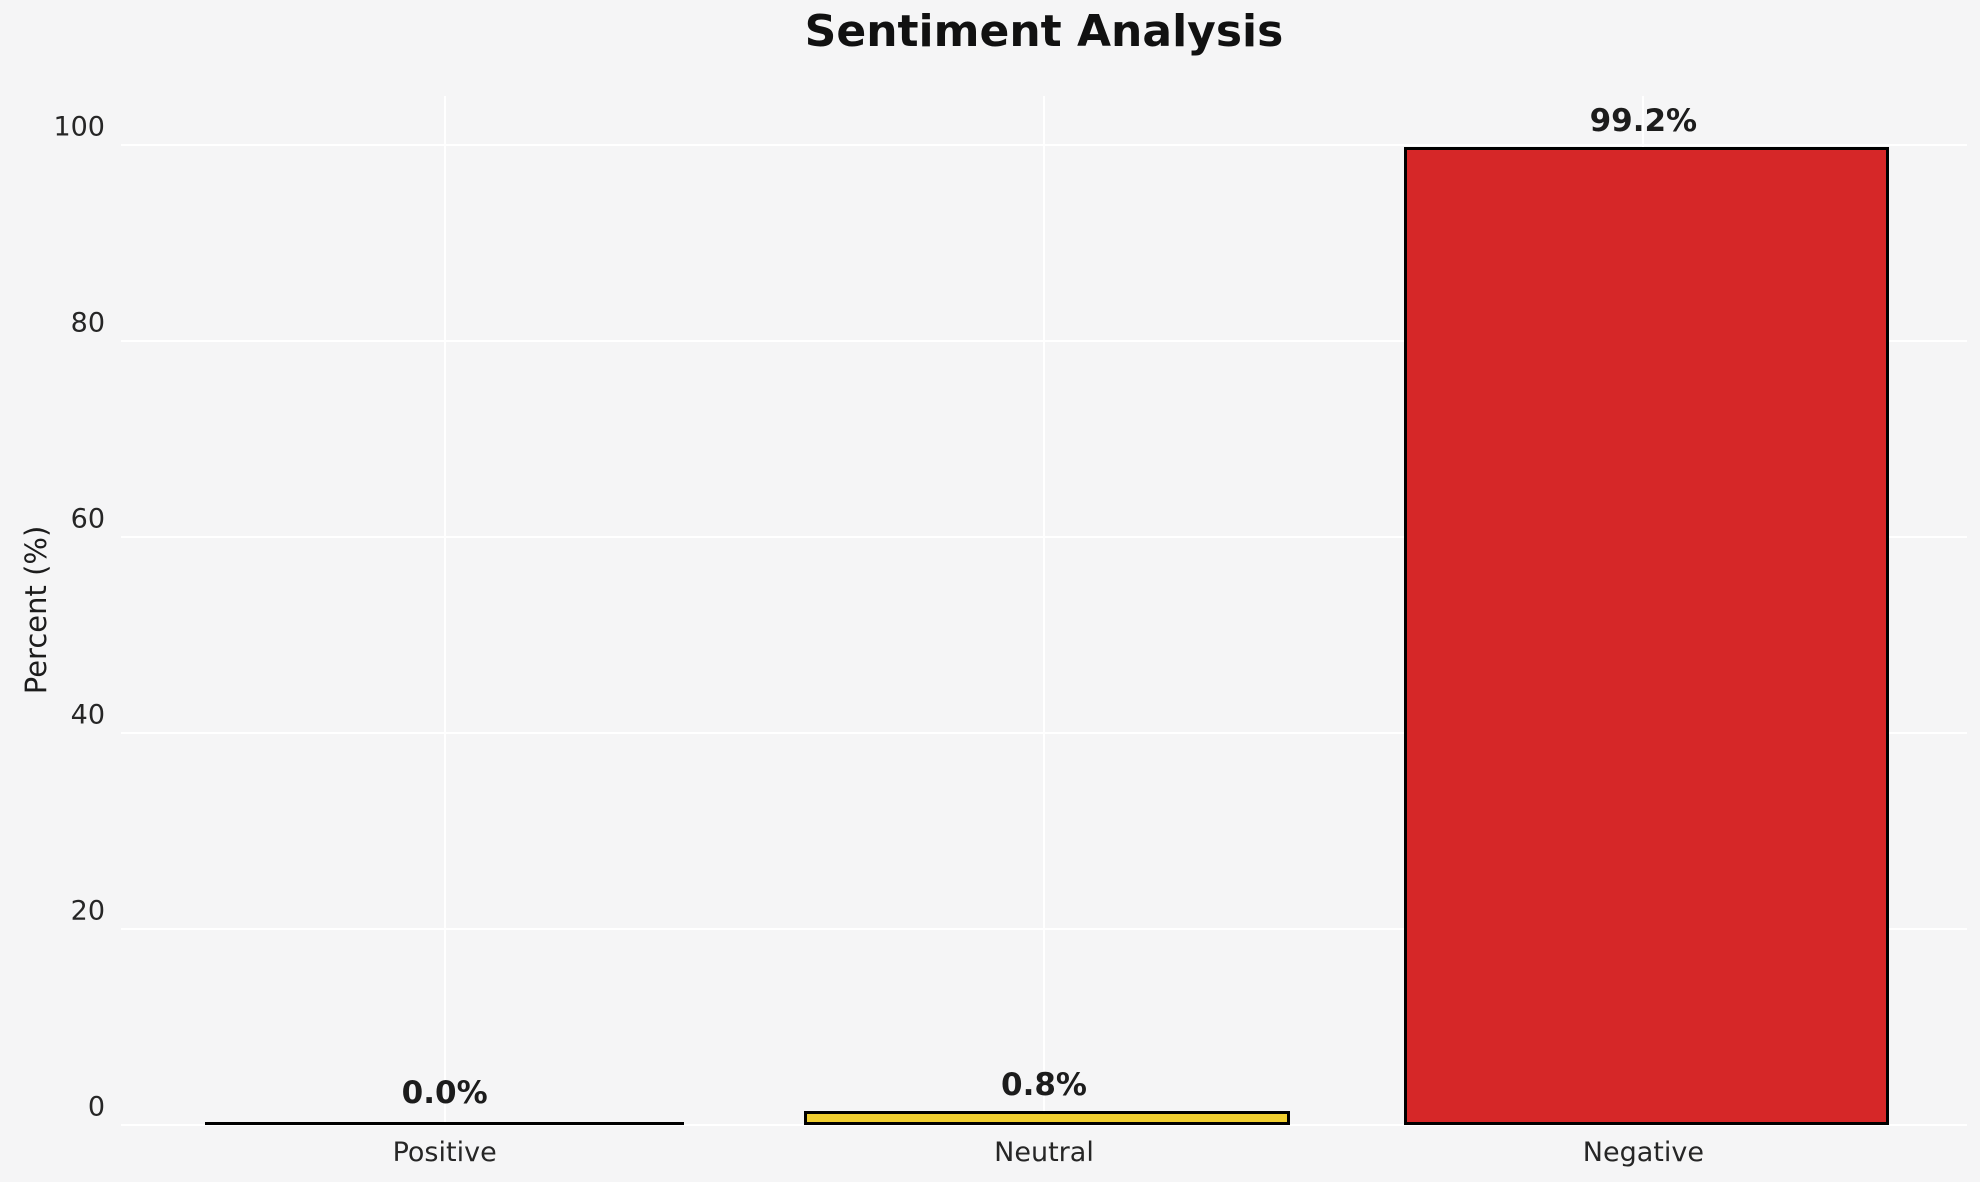 This screenshot has width=1980, height=1182. What do you see at coordinates (1044, 1152) in the screenshot?
I see `x-tick-label-neutral: Neutral` at bounding box center [1044, 1152].